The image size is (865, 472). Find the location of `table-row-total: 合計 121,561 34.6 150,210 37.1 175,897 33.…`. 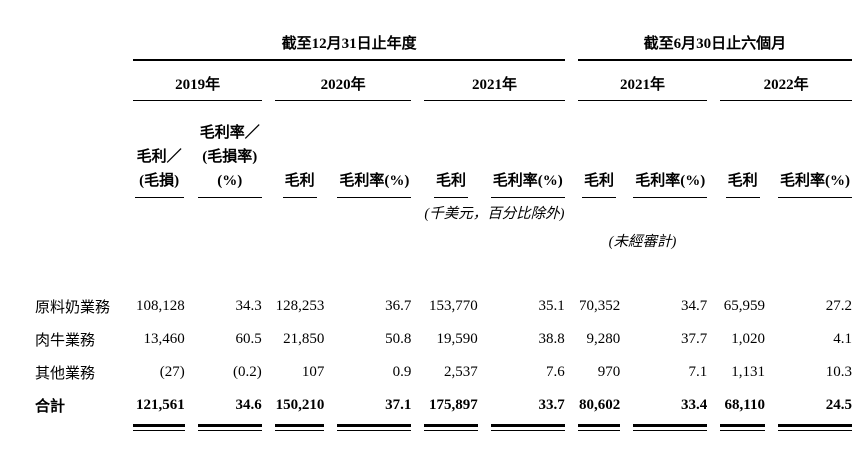

table-row-total: 合計 121,561 34.6 150,210 37.1 175,897 33.… is located at coordinates (443, 405).